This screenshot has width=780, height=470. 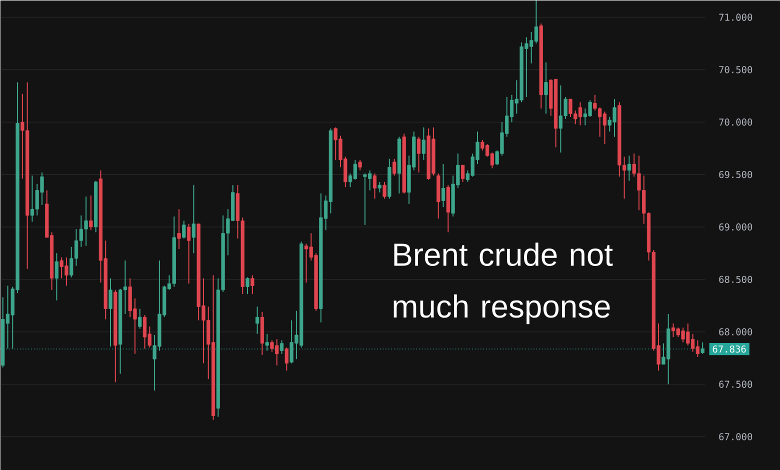 What do you see at coordinates (735, 70) in the screenshot?
I see `y-tick-label: 70.500` at bounding box center [735, 70].